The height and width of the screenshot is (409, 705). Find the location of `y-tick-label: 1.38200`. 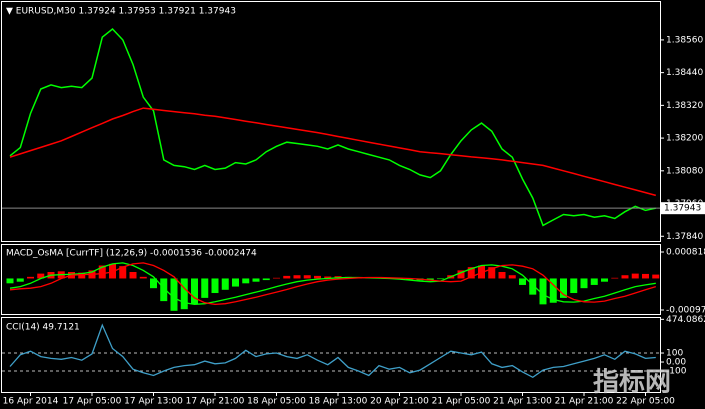

y-tick-label: 1.38200 is located at coordinates (684, 139).